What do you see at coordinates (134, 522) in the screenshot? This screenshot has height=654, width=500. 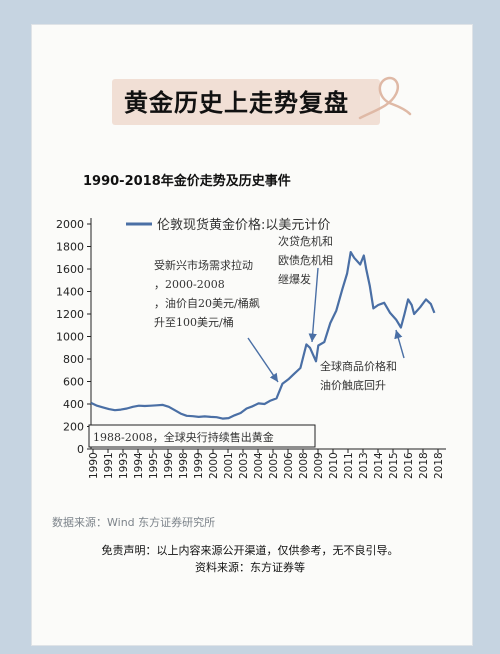 I see `source-note: 数据来源：Wind 东方证券研究所` at bounding box center [134, 522].